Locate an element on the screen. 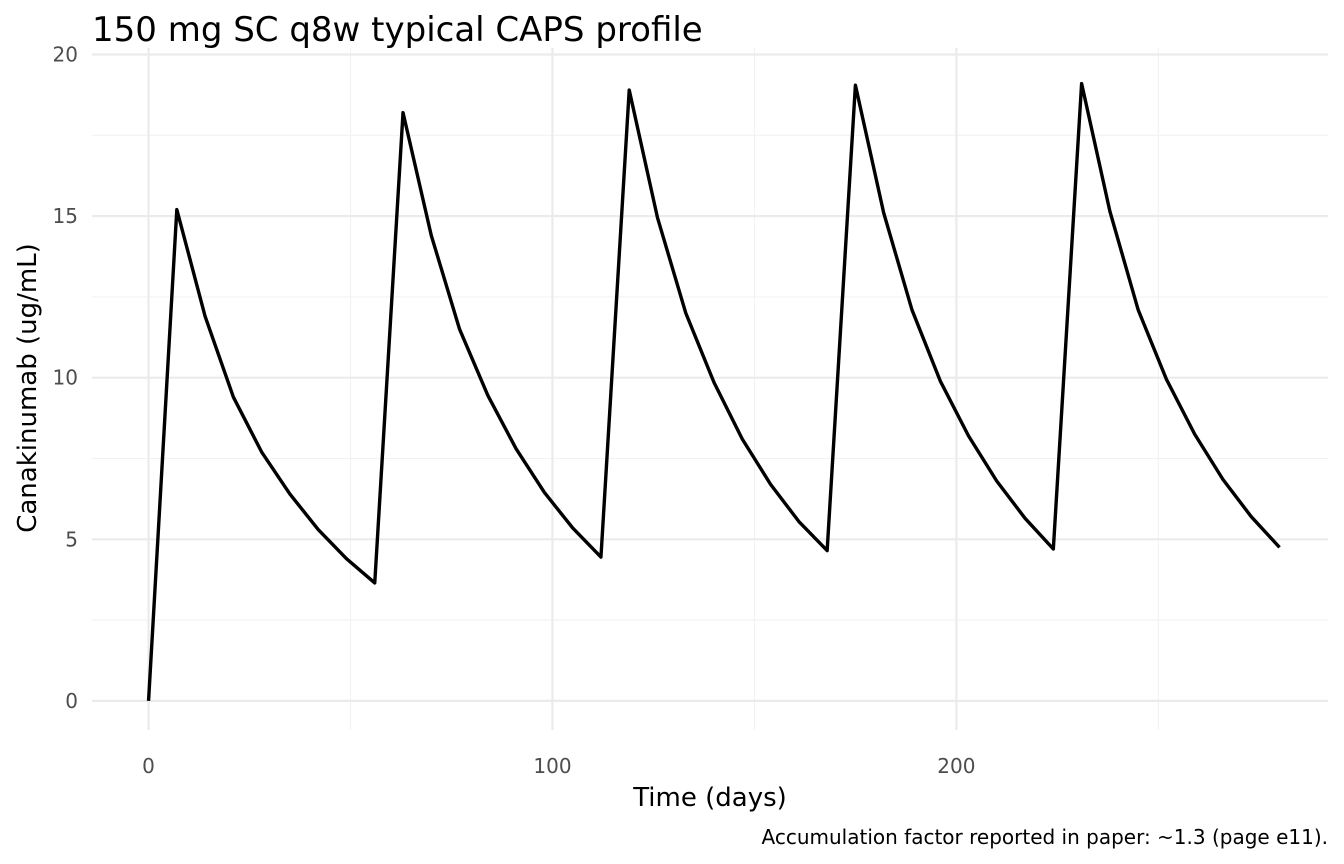  x-axis-ticks: 0 100 200 is located at coordinates (558, 766).